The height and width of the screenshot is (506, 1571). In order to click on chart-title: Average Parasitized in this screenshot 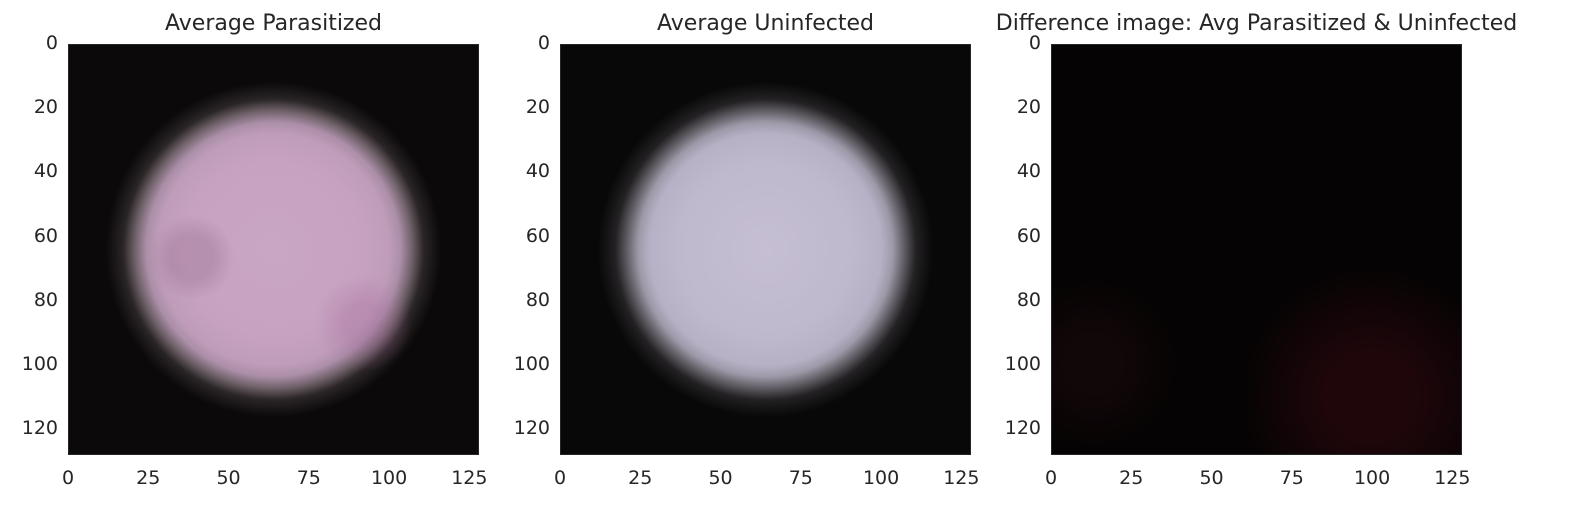, I will do `click(273, 23)`.